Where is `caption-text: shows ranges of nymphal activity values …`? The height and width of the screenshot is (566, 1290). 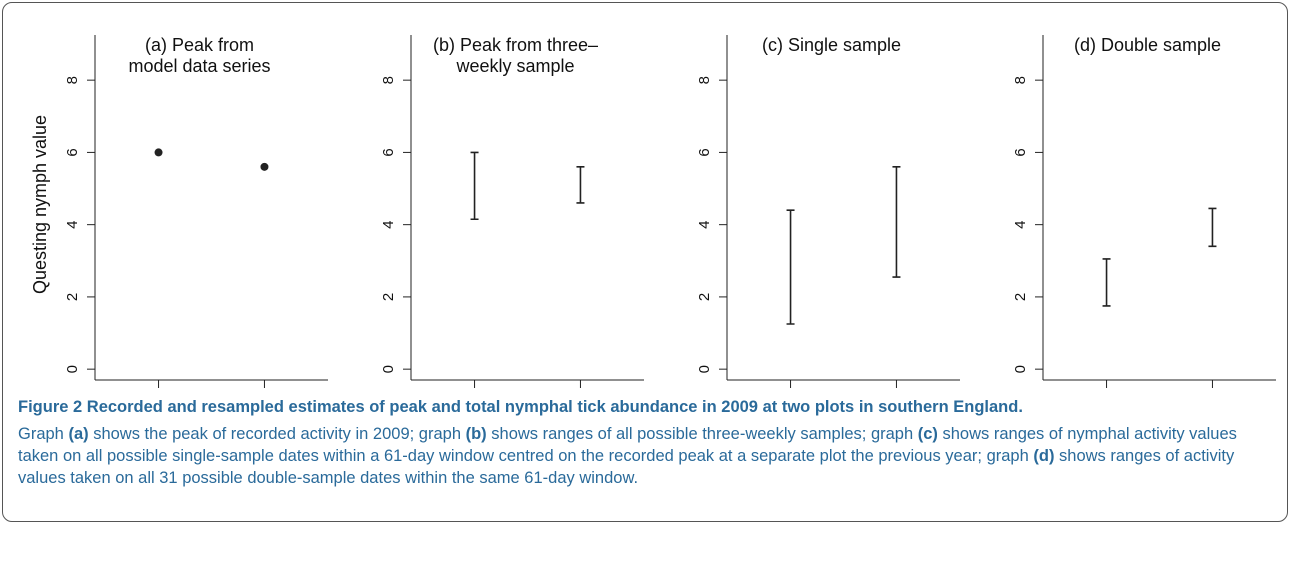 caption-text: shows ranges of nymphal activity values … is located at coordinates (627, 445).